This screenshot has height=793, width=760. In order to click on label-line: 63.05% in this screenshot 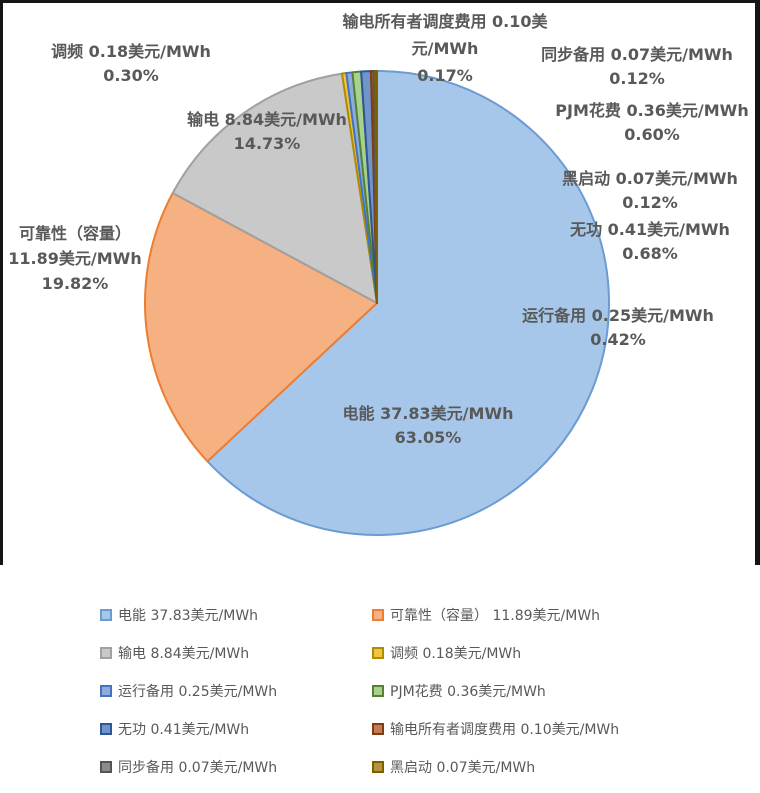, I will do `click(428, 437)`.